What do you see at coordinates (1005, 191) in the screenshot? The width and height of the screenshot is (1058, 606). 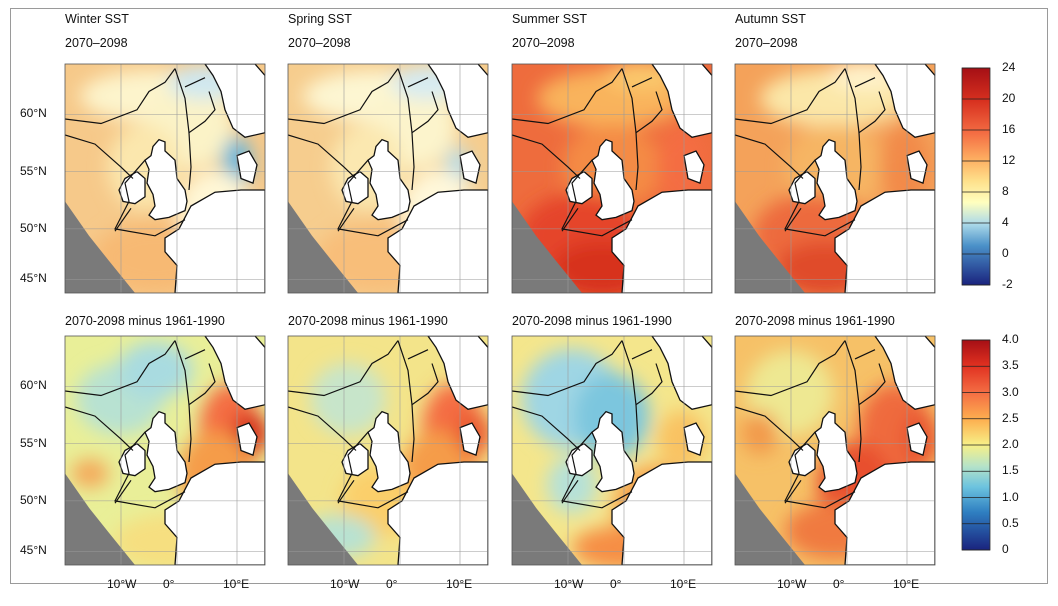 I see `colorbar-tick-label: 8` at bounding box center [1005, 191].